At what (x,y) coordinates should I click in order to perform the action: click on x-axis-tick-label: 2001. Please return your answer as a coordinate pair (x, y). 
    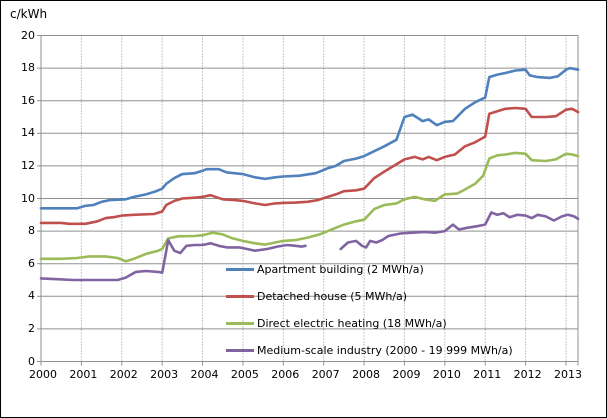
    Looking at the image, I should click on (83, 374).